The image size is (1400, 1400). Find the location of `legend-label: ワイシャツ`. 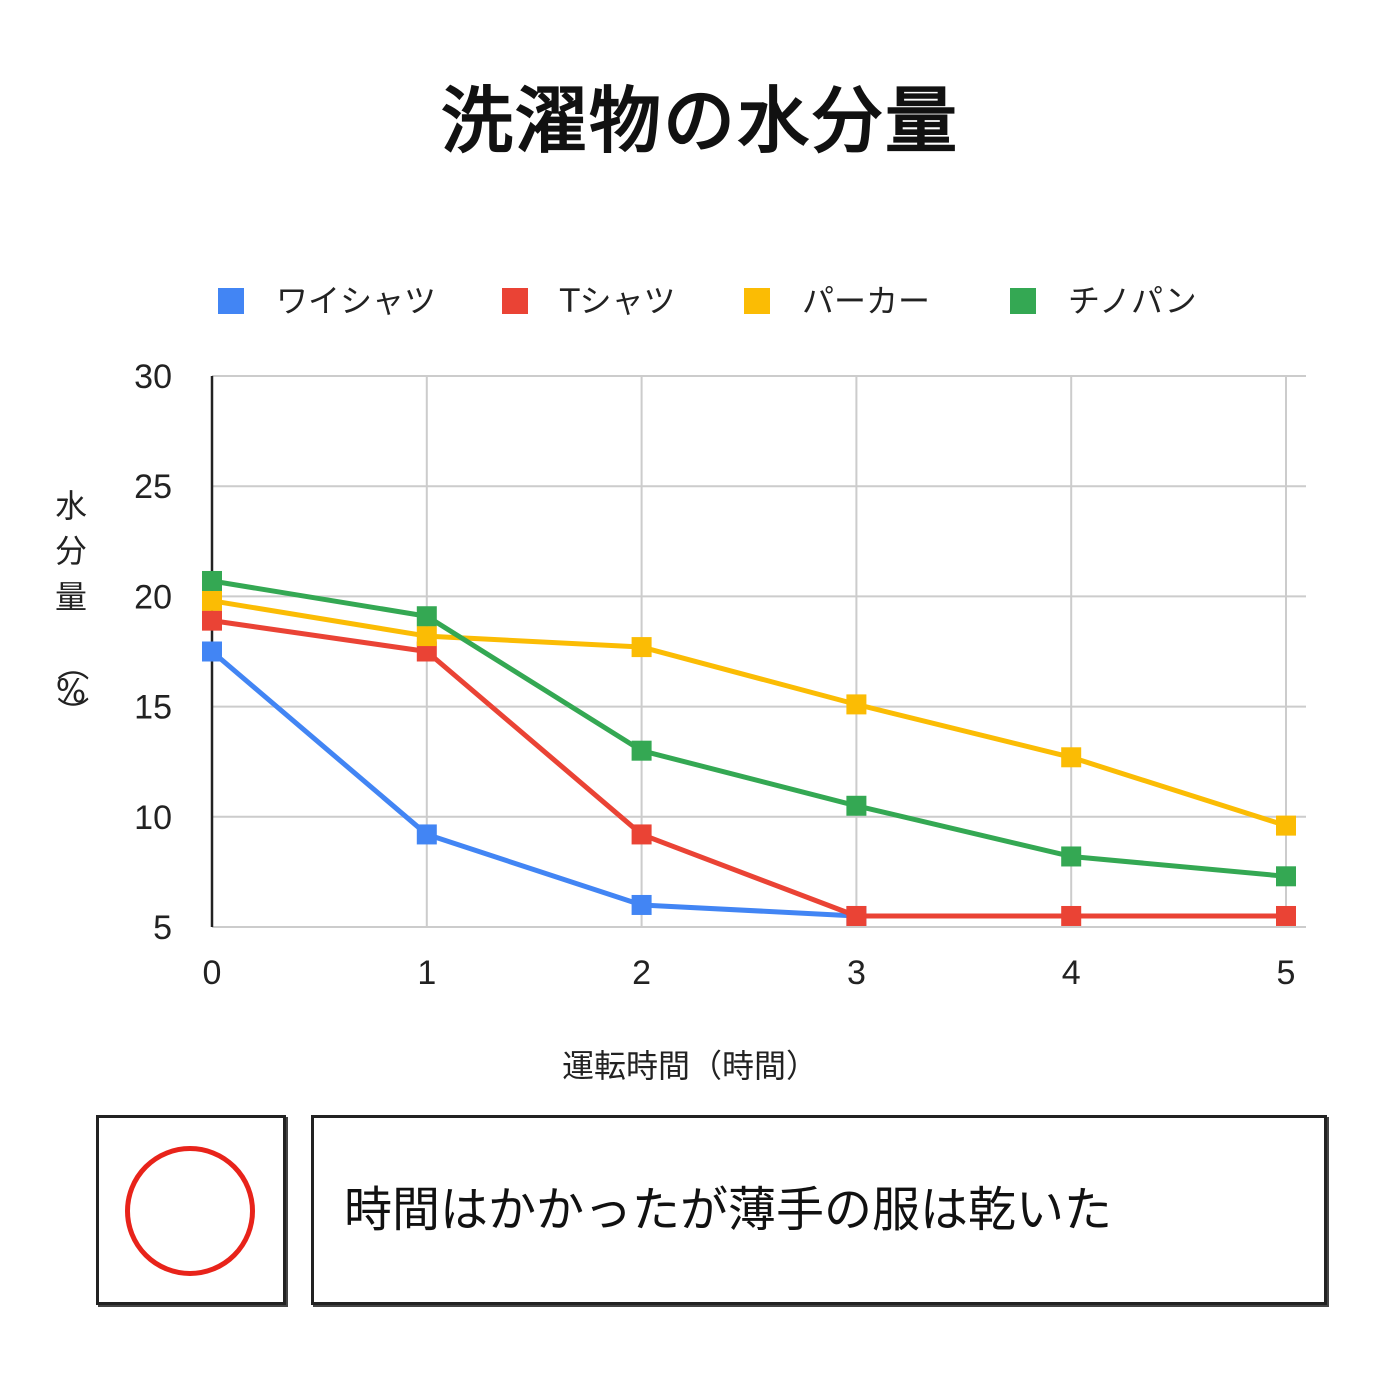

legend-label: ワイシャツ is located at coordinates (356, 301).